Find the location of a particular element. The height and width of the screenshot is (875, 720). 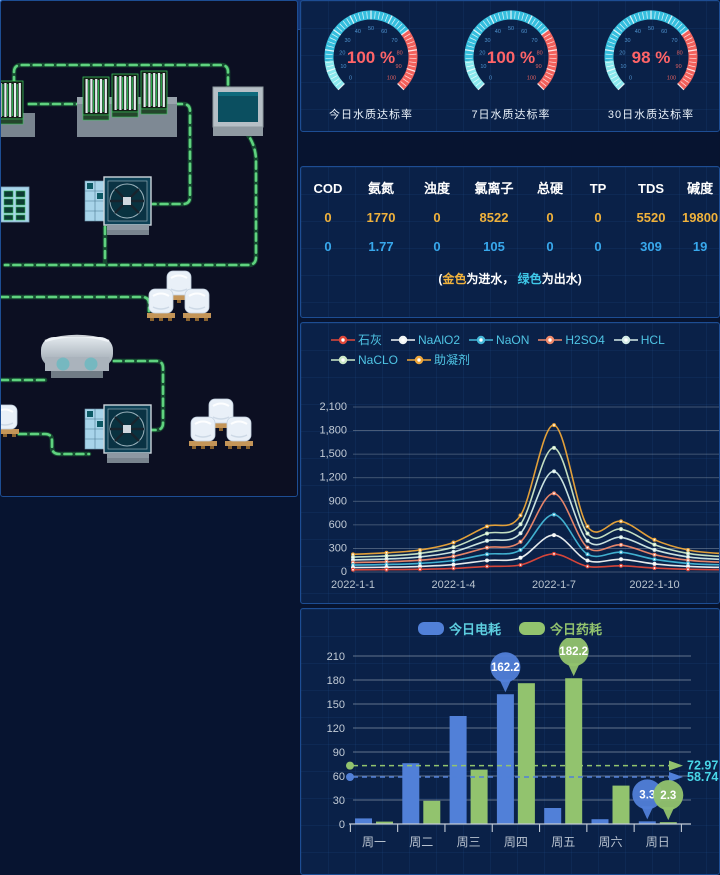

svg-text: 900 is located at coordinates (338, 501).